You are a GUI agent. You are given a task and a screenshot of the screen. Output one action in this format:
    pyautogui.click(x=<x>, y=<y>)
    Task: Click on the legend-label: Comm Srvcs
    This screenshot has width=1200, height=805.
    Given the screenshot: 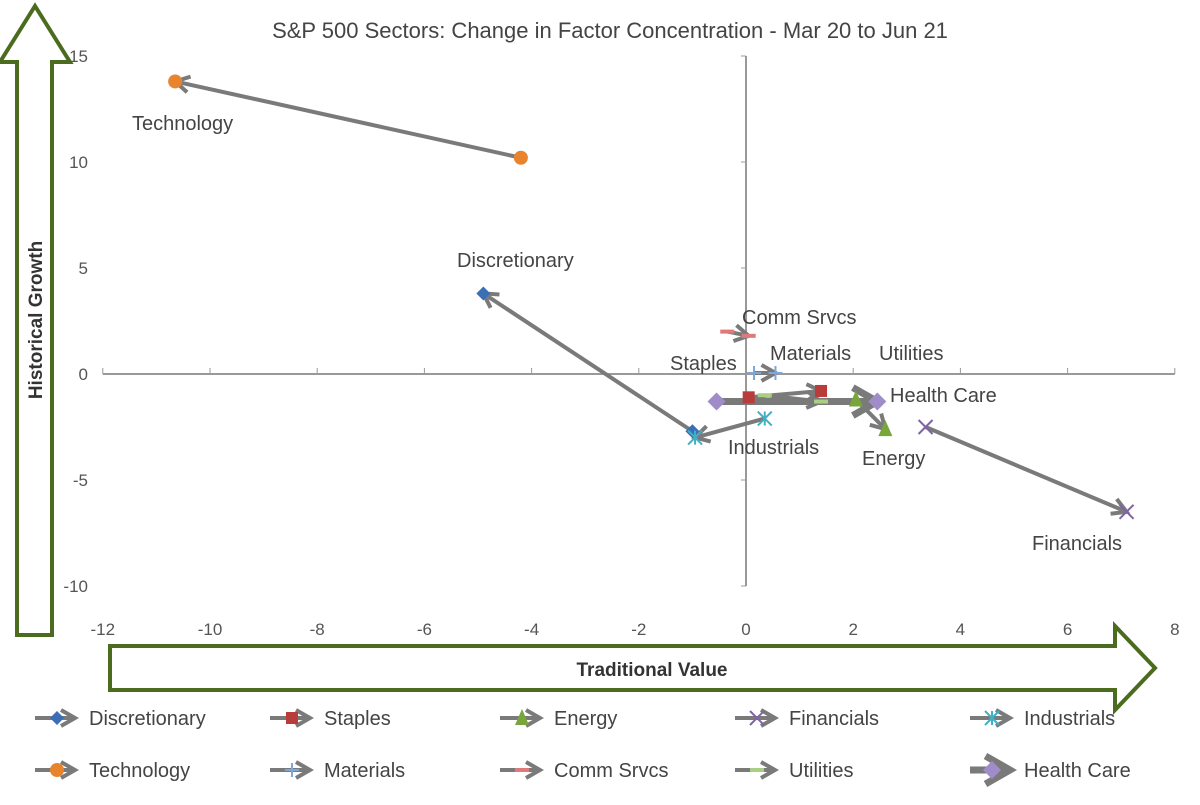 What is the action you would take?
    pyautogui.click(x=611, y=771)
    